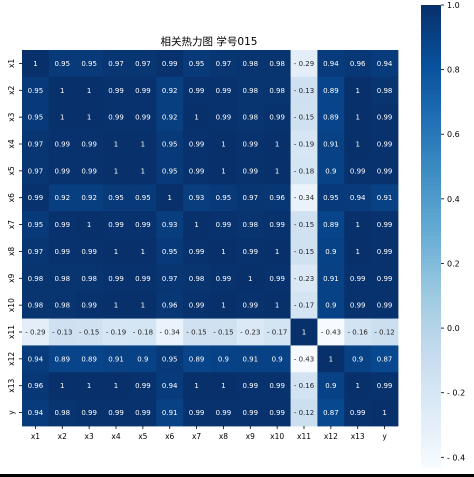 Image resolution: width=474 pixels, height=477 pixels. I want to click on heatmap-cell-x11-y, so click(385, 332).